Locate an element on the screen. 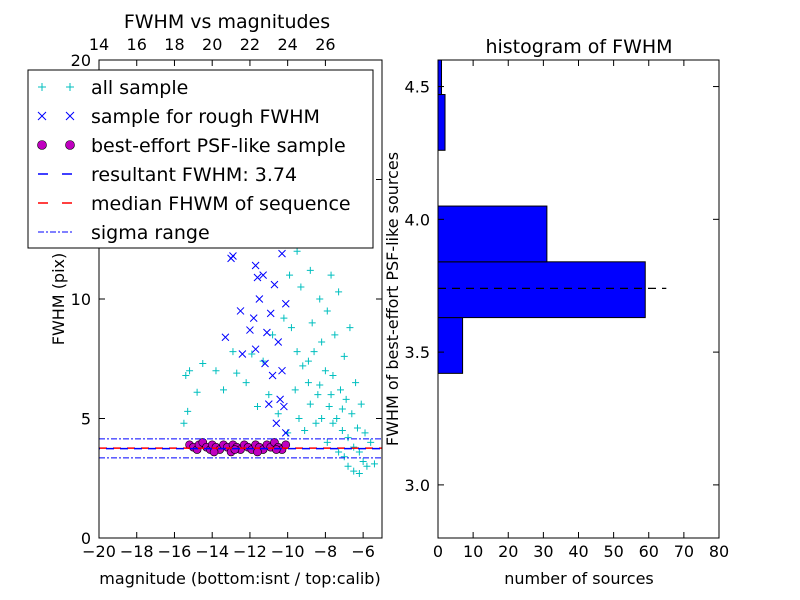  top-tick-label: 20 is located at coordinates (212, 44).